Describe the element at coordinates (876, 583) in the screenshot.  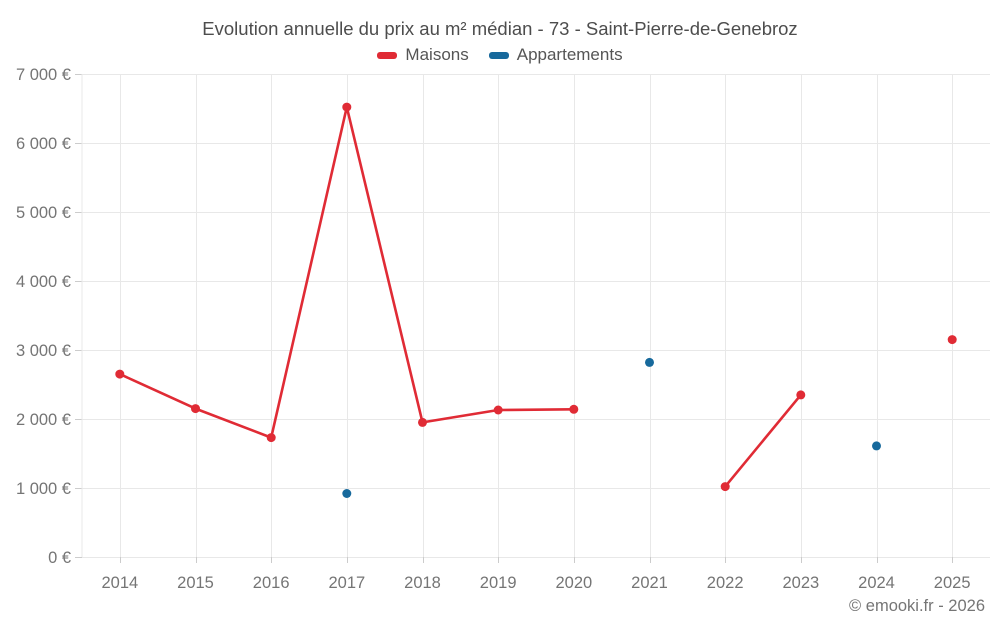
I see `x-axis-label: 2024` at that location.